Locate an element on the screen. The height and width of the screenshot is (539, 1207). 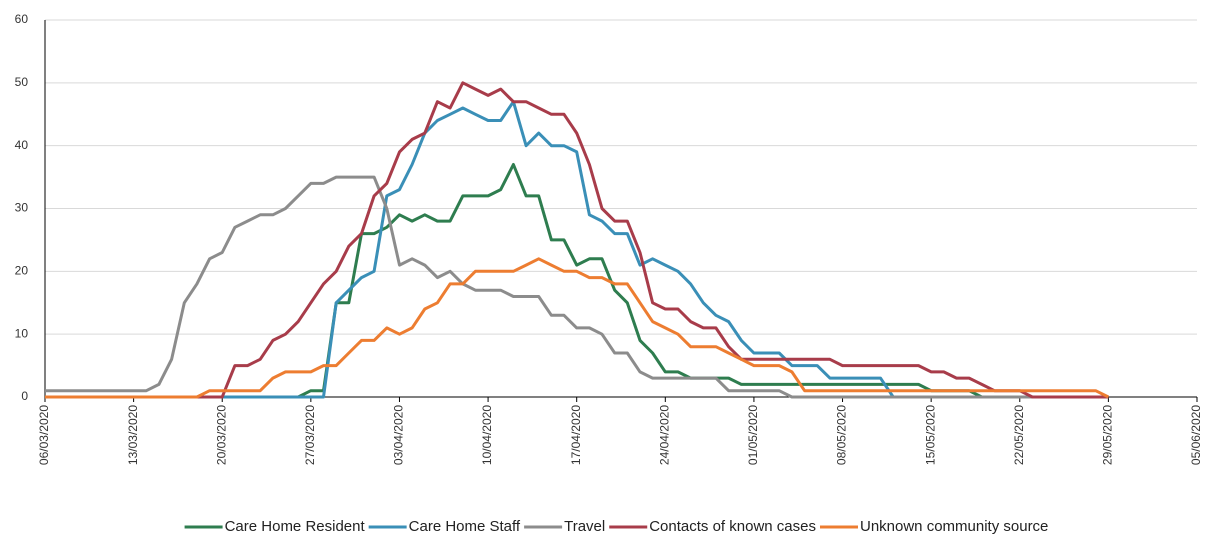
legend-label: Travel is located at coordinates (584, 526).